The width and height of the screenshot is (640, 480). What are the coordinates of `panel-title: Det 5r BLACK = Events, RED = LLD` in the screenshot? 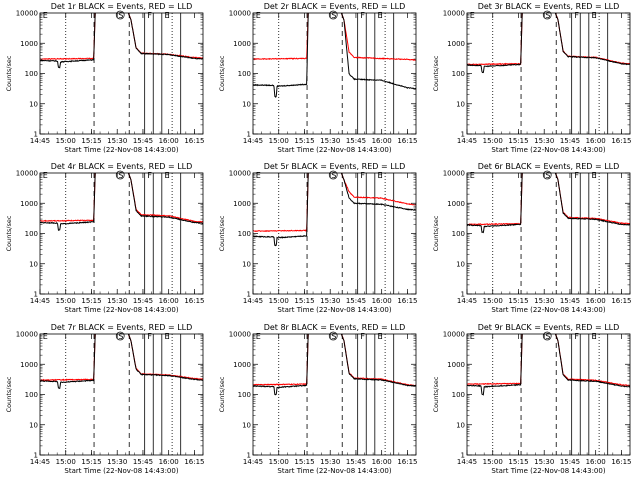 It's located at (335, 166).